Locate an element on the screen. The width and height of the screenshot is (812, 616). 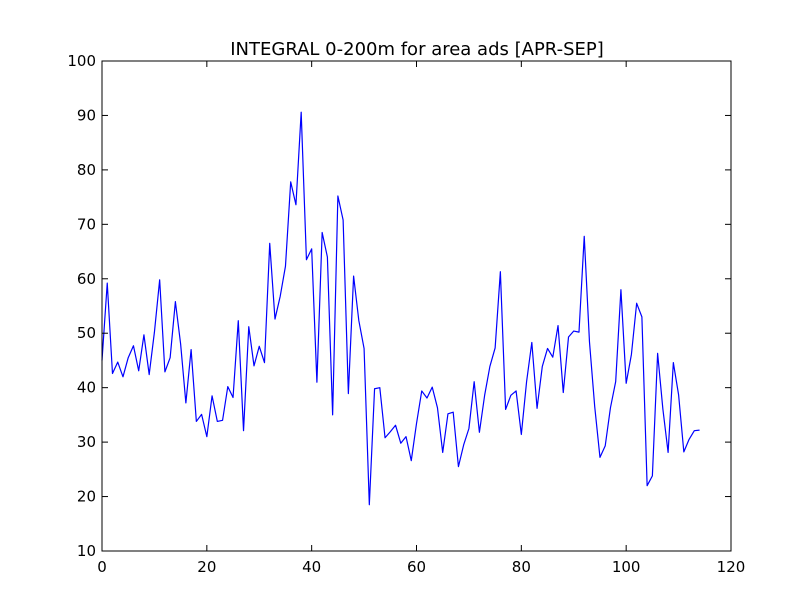
y-tick-label: 50 is located at coordinates (86, 333).